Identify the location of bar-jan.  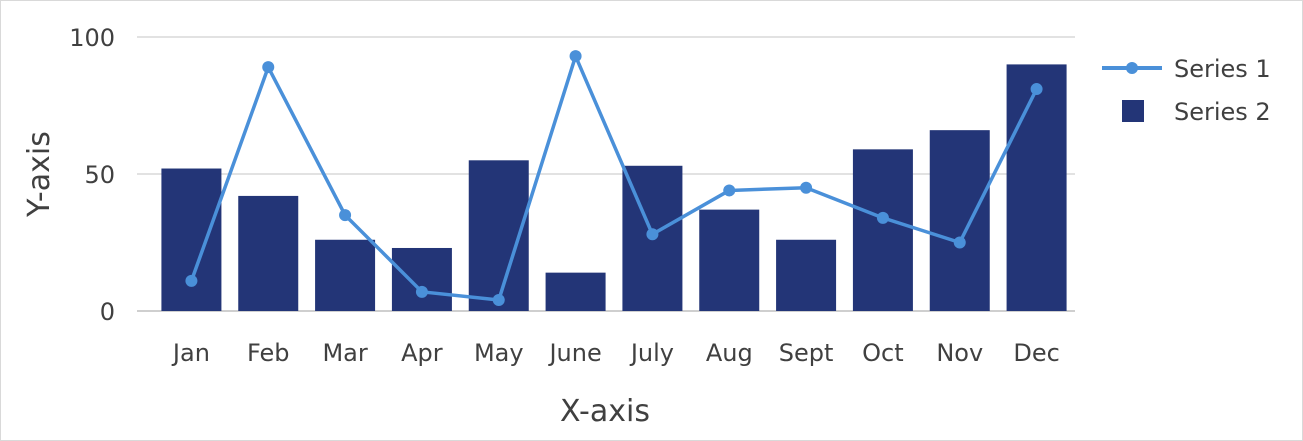
(191, 239).